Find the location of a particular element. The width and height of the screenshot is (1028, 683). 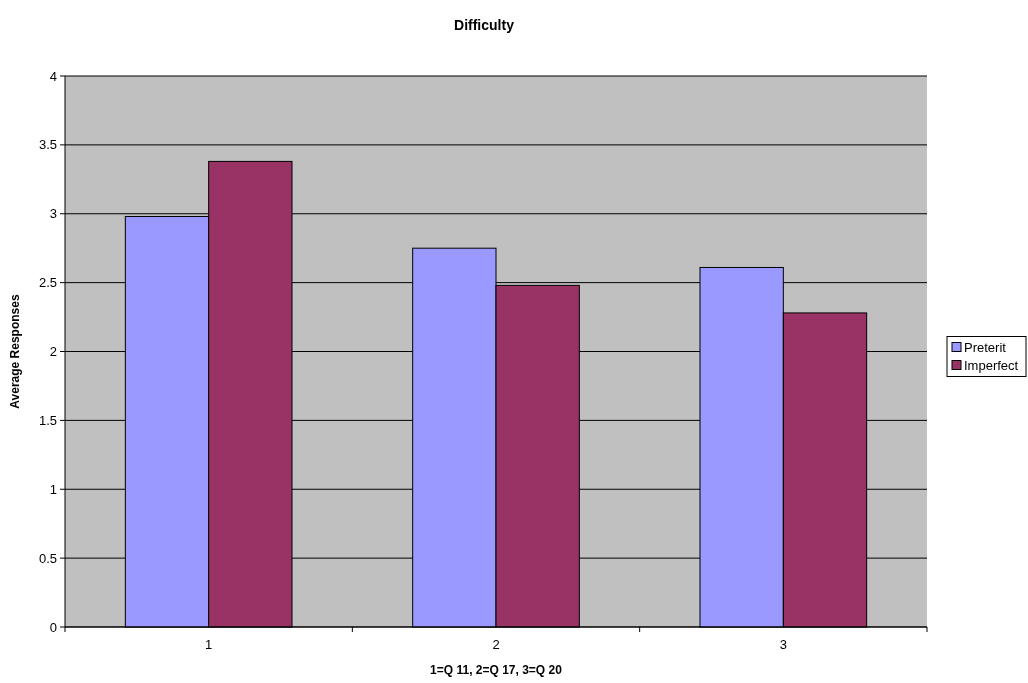

legend-label: Imperfect is located at coordinates (991, 366).